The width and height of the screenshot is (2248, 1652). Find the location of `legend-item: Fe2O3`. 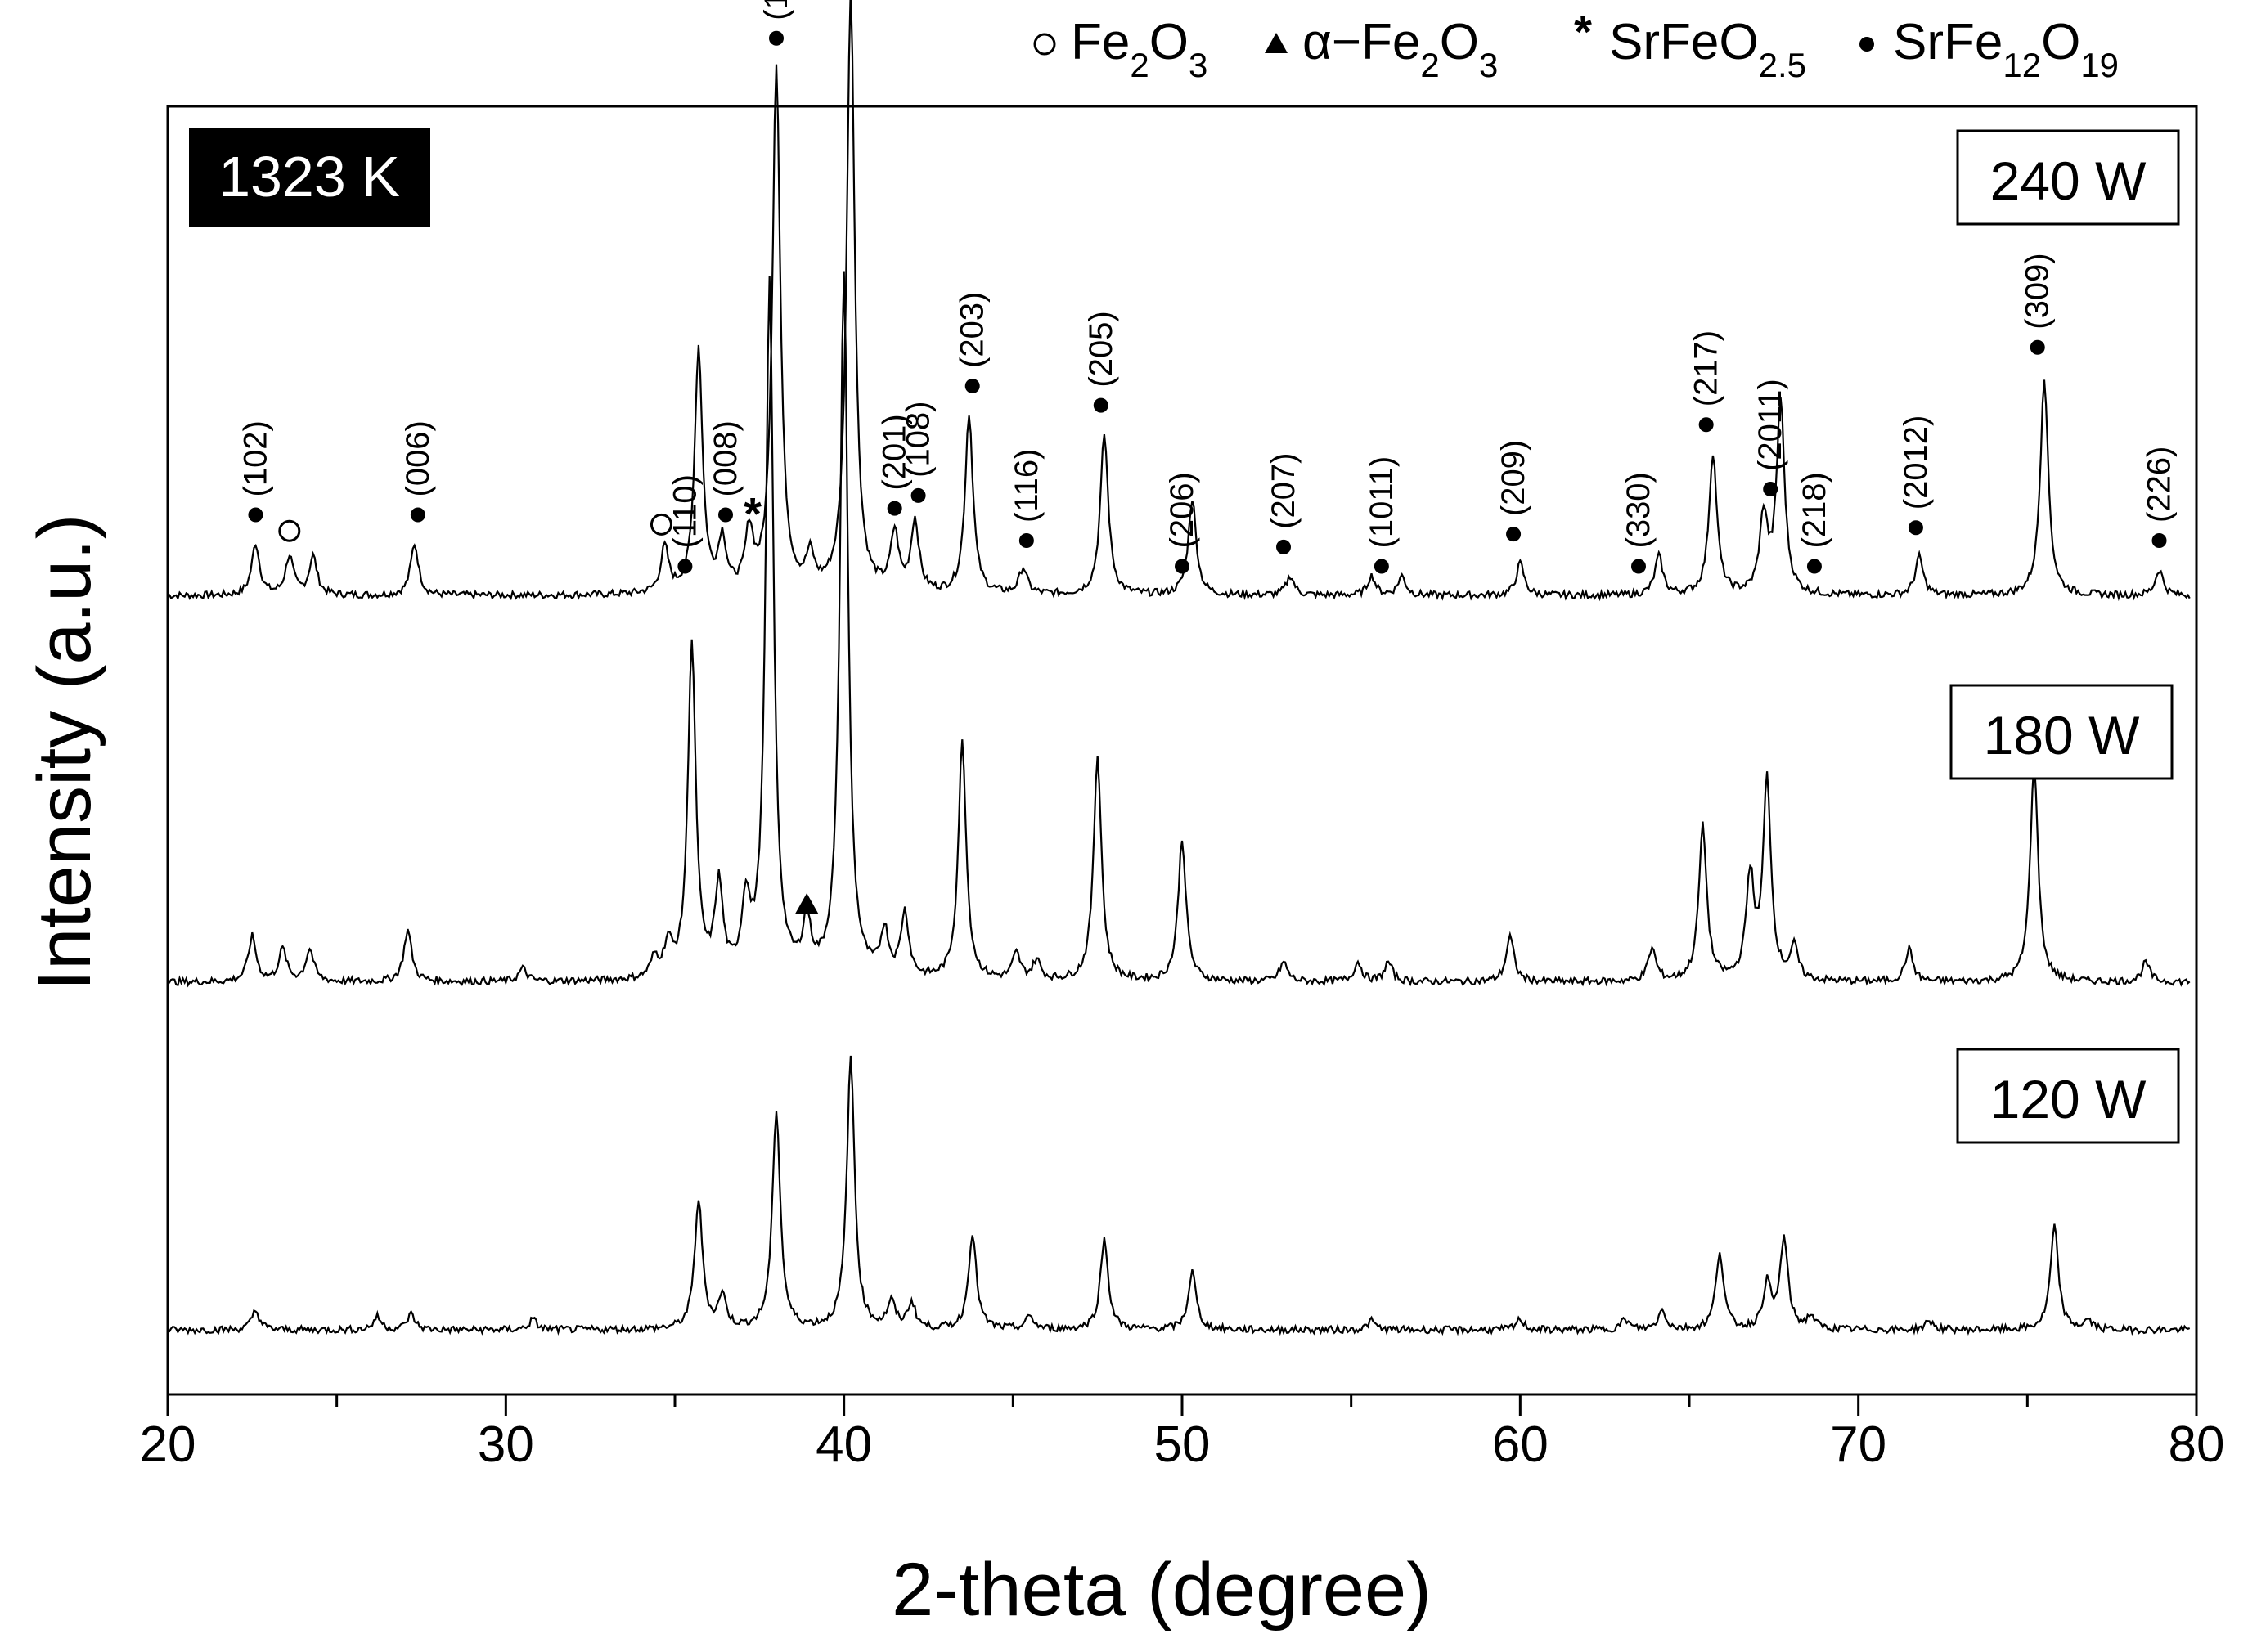

legend-item: Fe2O3 is located at coordinates (1120, 49).